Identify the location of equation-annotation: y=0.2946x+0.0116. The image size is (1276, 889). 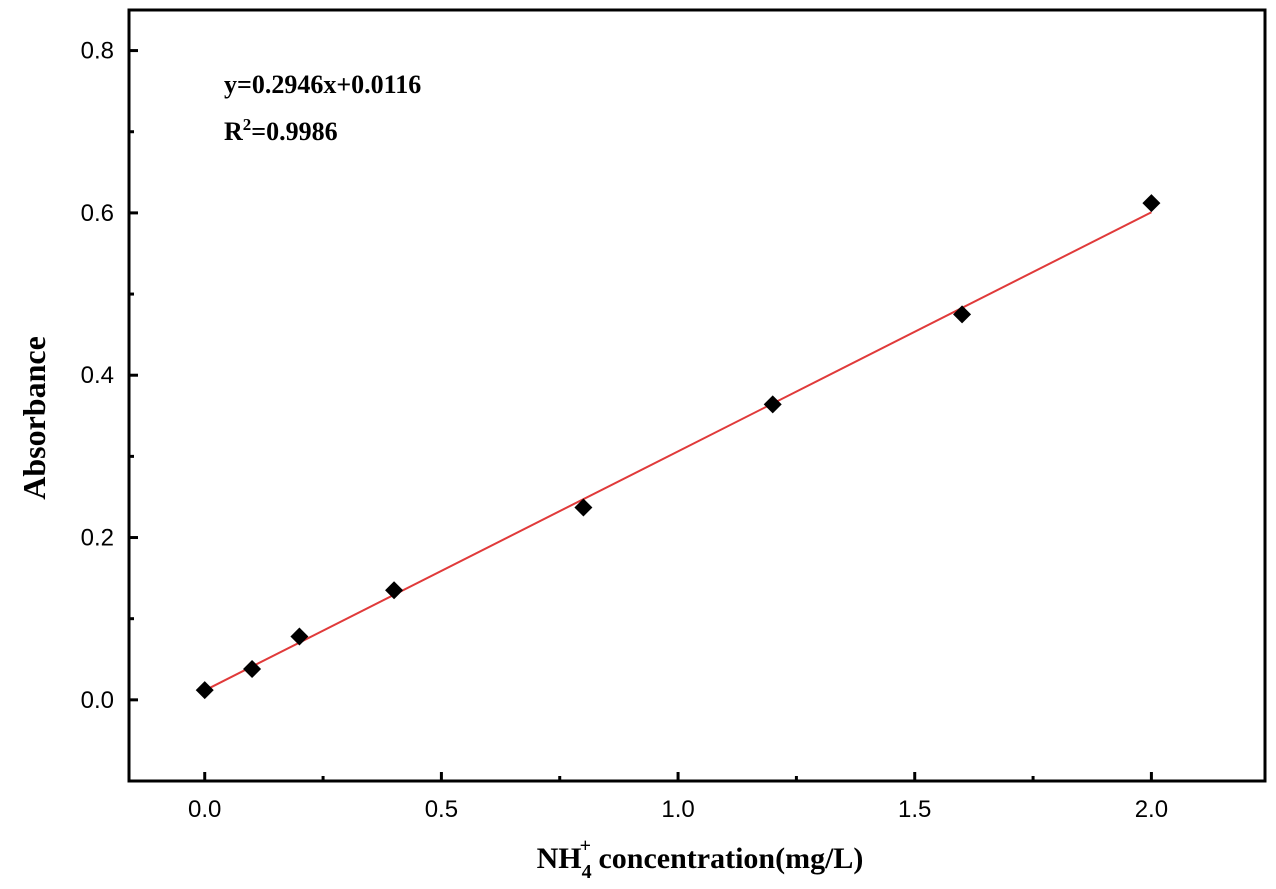
(322, 84).